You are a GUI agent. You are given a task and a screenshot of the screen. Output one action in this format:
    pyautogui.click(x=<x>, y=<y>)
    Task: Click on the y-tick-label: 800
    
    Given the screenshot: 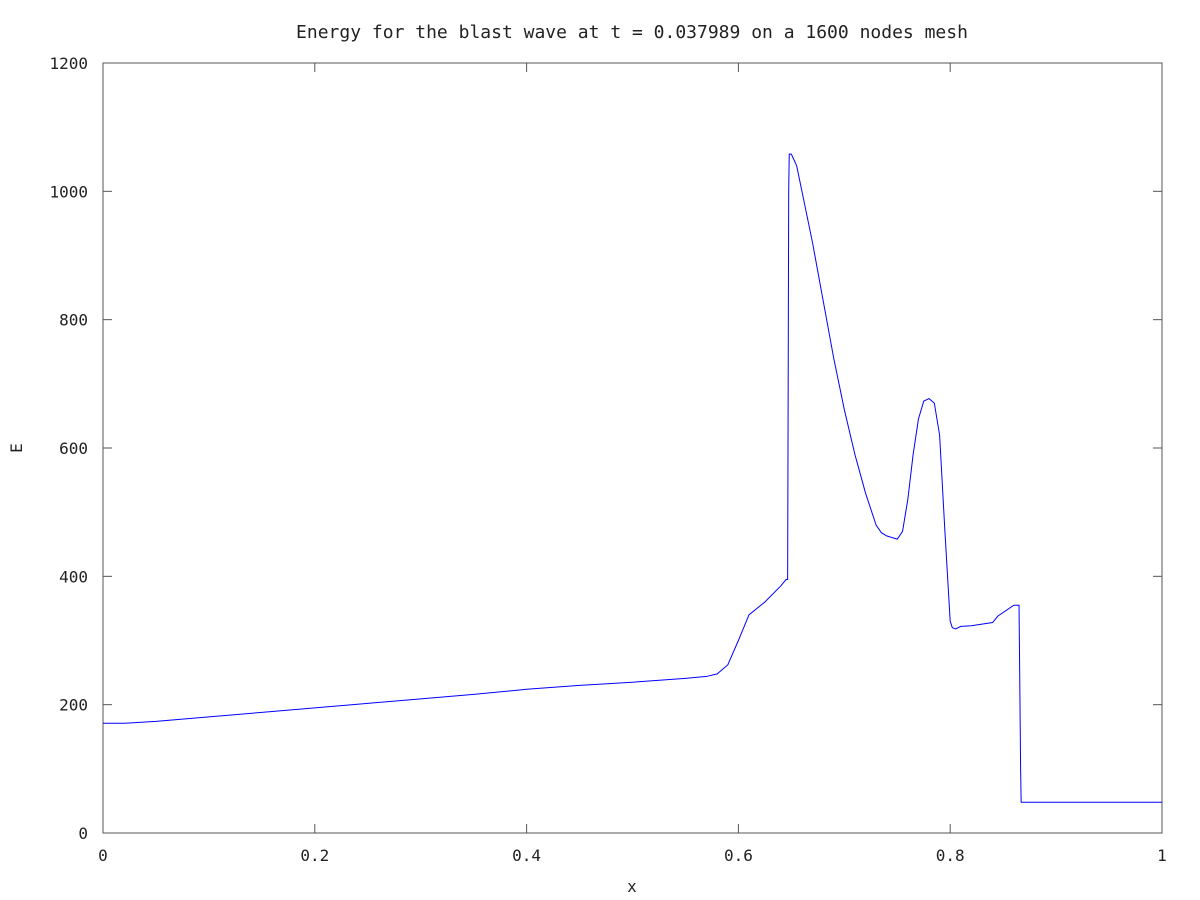 What is the action you would take?
    pyautogui.click(x=73, y=320)
    